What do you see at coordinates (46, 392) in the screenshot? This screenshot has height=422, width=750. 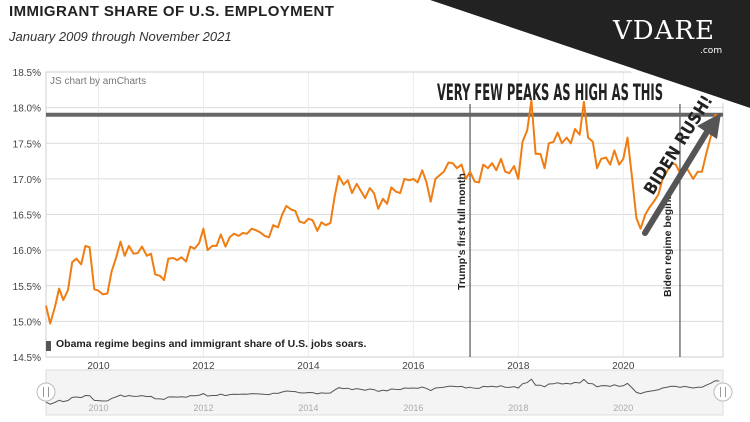 I see `scrollbar-left-grip` at bounding box center [46, 392].